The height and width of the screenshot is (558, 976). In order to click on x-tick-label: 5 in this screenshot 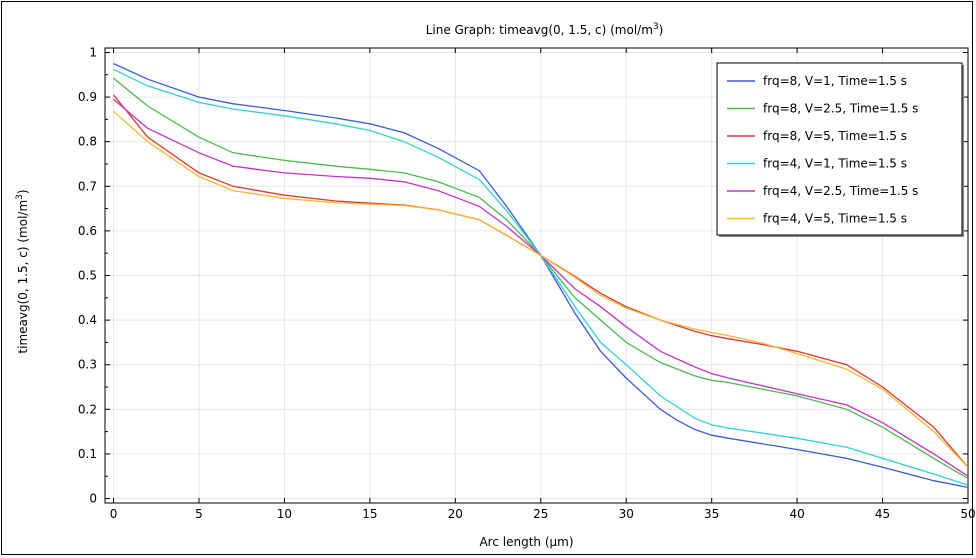, I will do `click(199, 514)`.